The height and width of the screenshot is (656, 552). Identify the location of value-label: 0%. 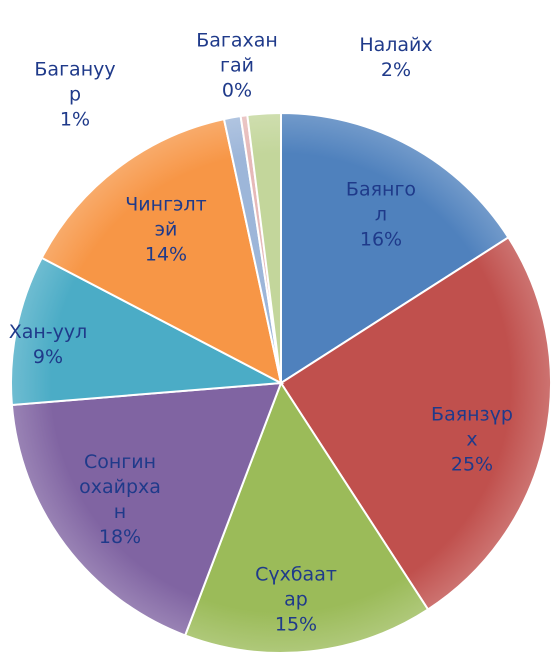
(237, 90).